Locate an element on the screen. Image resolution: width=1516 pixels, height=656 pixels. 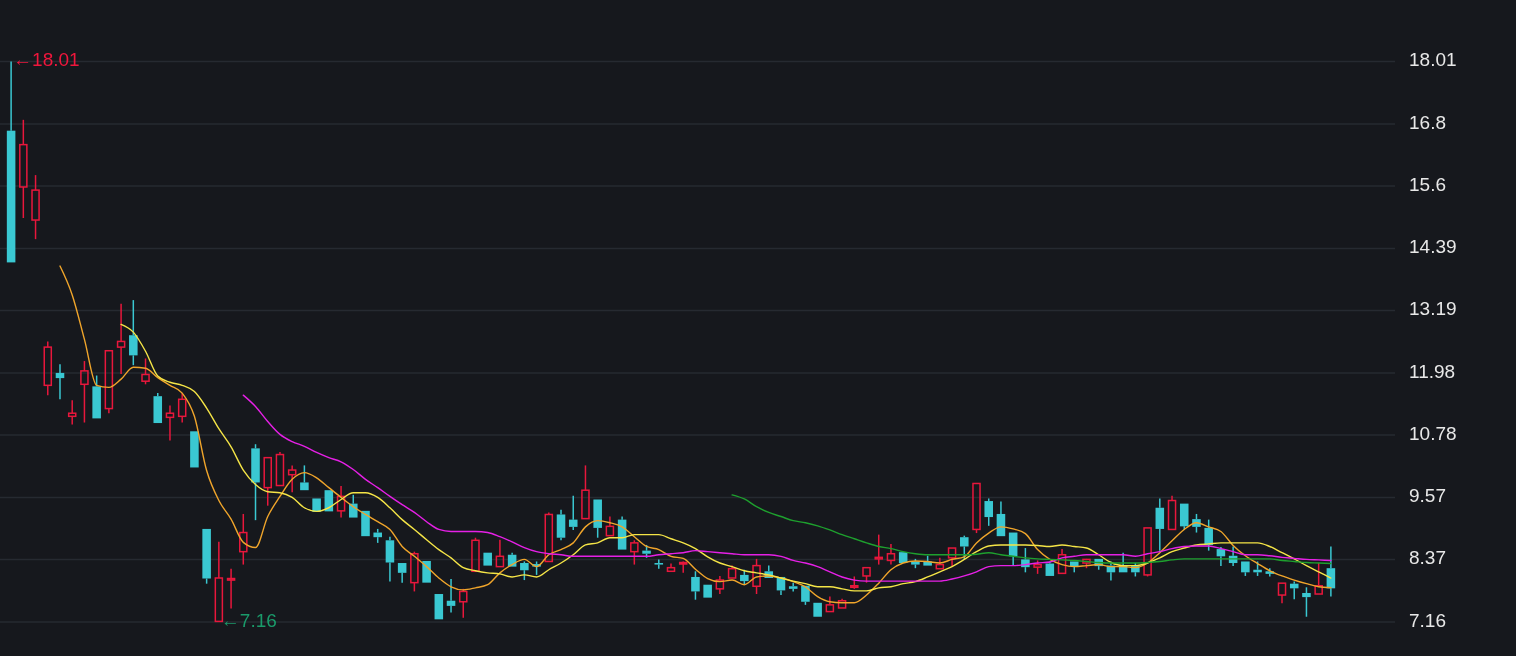
y-tick-label: 11.98 is located at coordinates (1432, 371).